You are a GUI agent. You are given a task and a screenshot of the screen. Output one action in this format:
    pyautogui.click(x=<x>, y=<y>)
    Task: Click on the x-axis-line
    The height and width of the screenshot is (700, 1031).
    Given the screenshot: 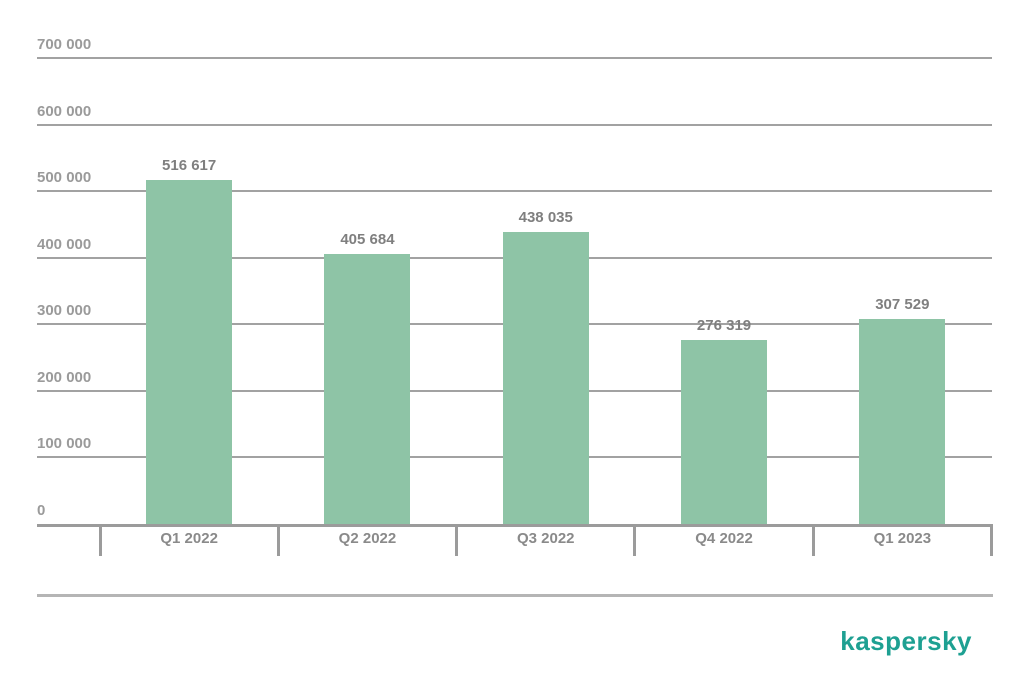 What is the action you would take?
    pyautogui.click(x=514, y=525)
    